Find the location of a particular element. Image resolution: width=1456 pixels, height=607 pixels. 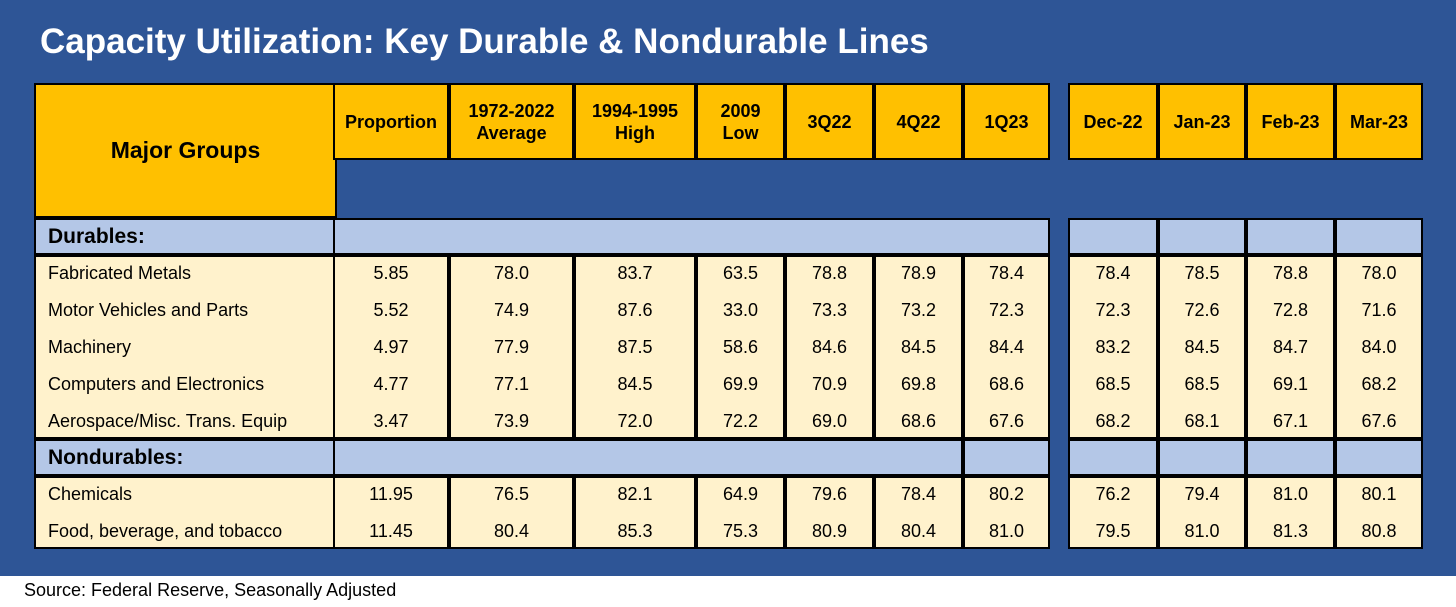

table-cell: 84.7 is located at coordinates (1290, 347).